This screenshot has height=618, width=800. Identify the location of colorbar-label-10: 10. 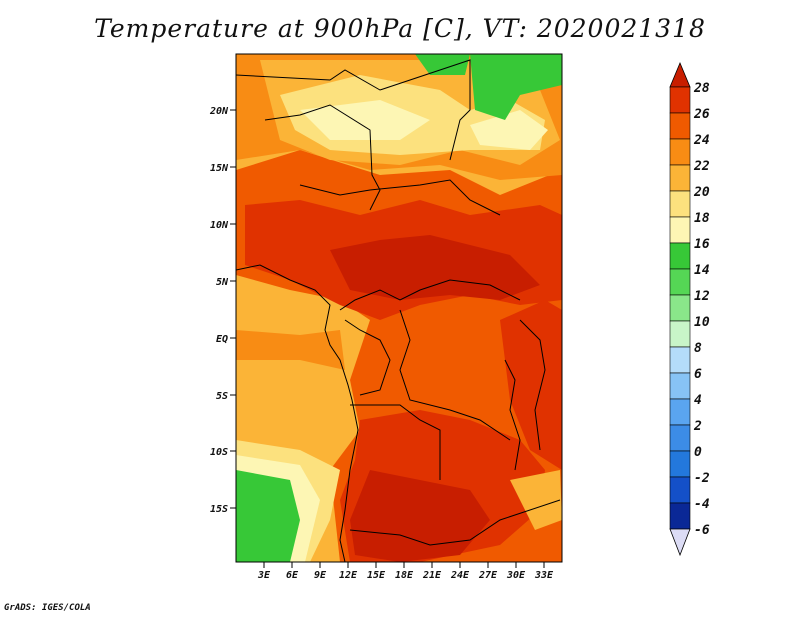
(702, 322).